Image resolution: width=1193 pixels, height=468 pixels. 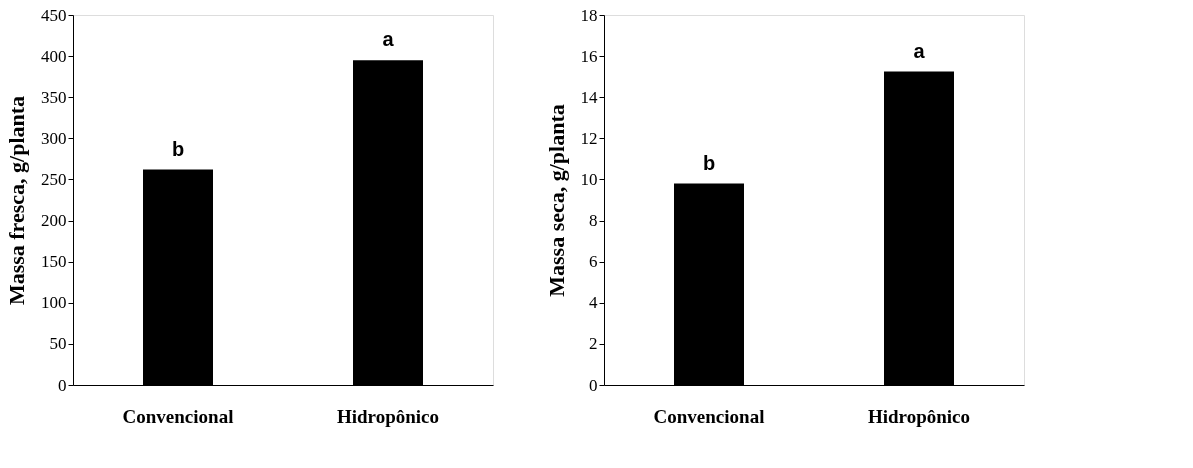 I want to click on y-tick-label: 450, so click(x=54, y=15).